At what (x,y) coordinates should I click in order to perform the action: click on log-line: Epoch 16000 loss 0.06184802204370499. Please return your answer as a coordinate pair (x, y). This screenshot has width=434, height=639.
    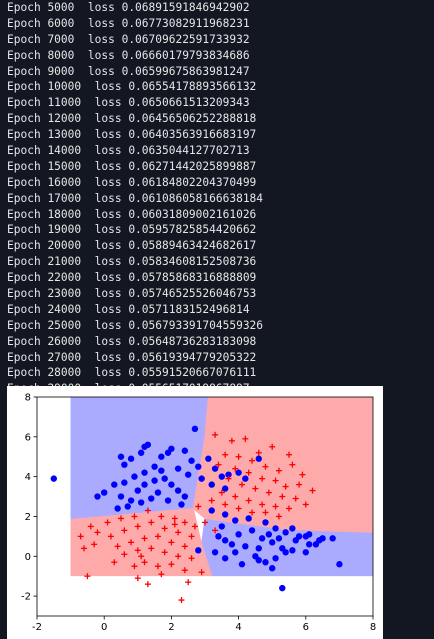
    Looking at the image, I should click on (135, 183).